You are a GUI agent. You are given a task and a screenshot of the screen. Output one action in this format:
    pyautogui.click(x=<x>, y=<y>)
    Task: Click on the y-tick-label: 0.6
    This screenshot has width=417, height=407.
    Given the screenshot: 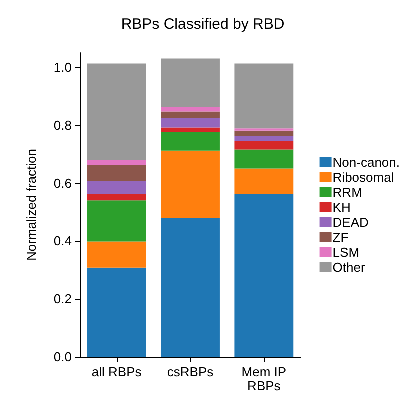 What is the action you would take?
    pyautogui.click(x=63, y=183)
    